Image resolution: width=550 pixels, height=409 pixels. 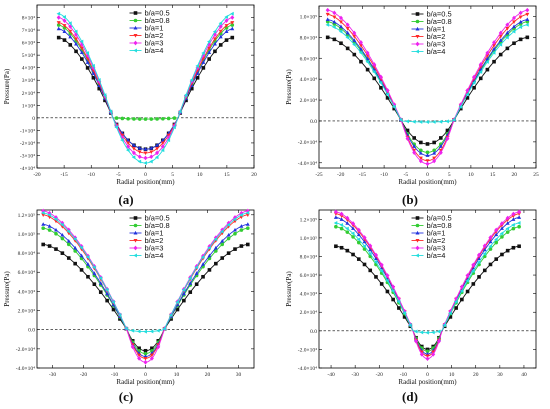 I want to click on y-axis-label: Pressure(Pa), so click(x=7, y=289).